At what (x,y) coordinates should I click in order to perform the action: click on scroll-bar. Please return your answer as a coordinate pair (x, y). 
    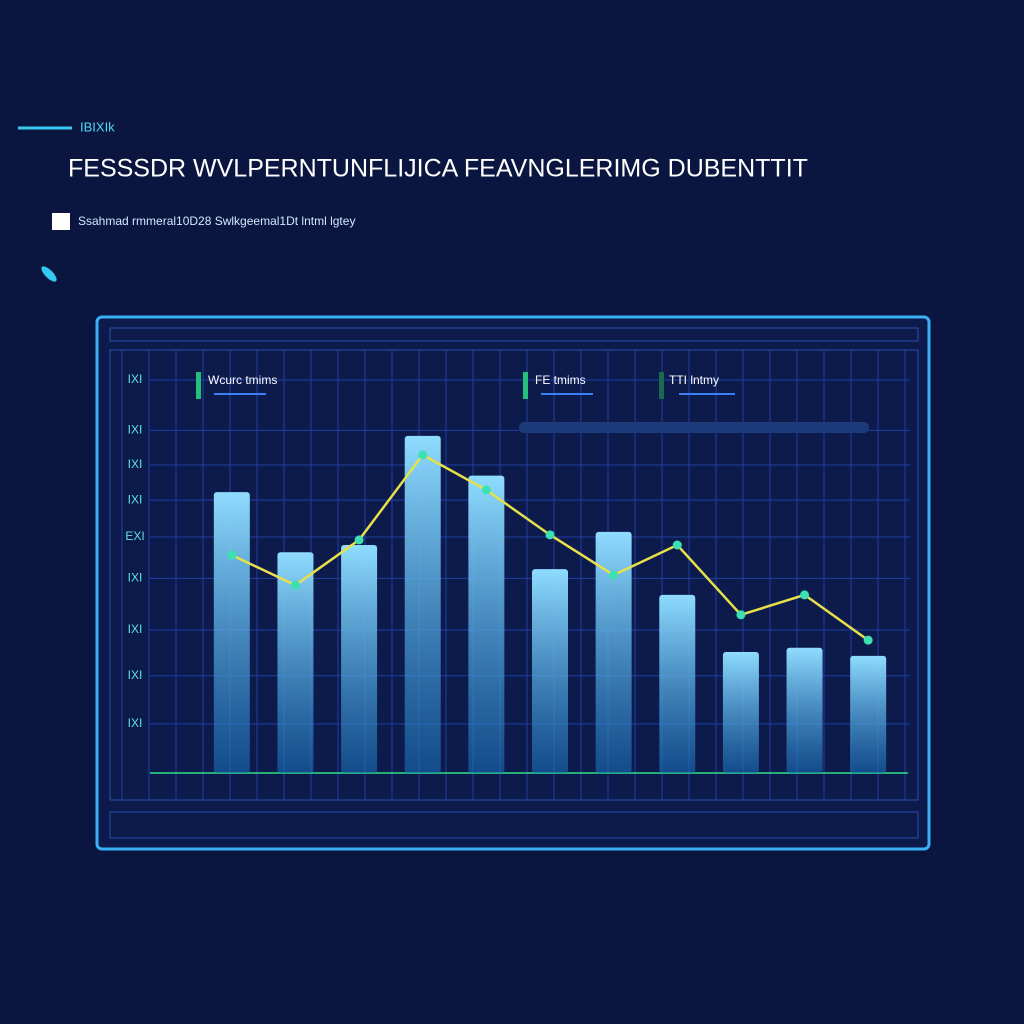
    Looking at the image, I should click on (694, 427).